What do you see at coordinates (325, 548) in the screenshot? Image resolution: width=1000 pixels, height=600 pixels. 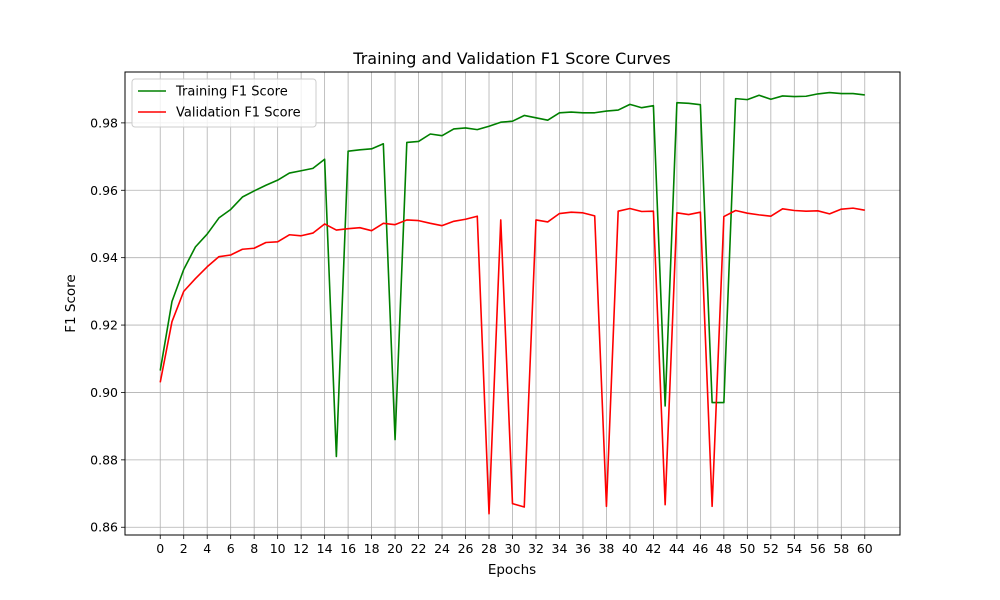 I see `x-tick-label: 14` at bounding box center [325, 548].